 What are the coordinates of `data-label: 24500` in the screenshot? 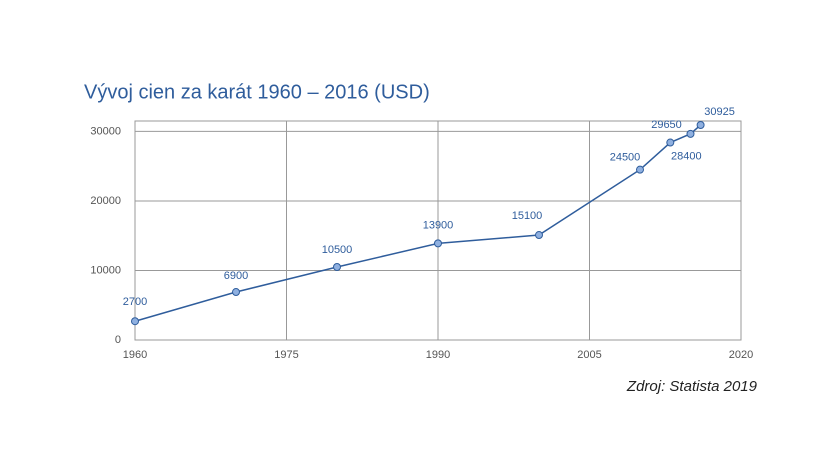 It's located at (625, 158).